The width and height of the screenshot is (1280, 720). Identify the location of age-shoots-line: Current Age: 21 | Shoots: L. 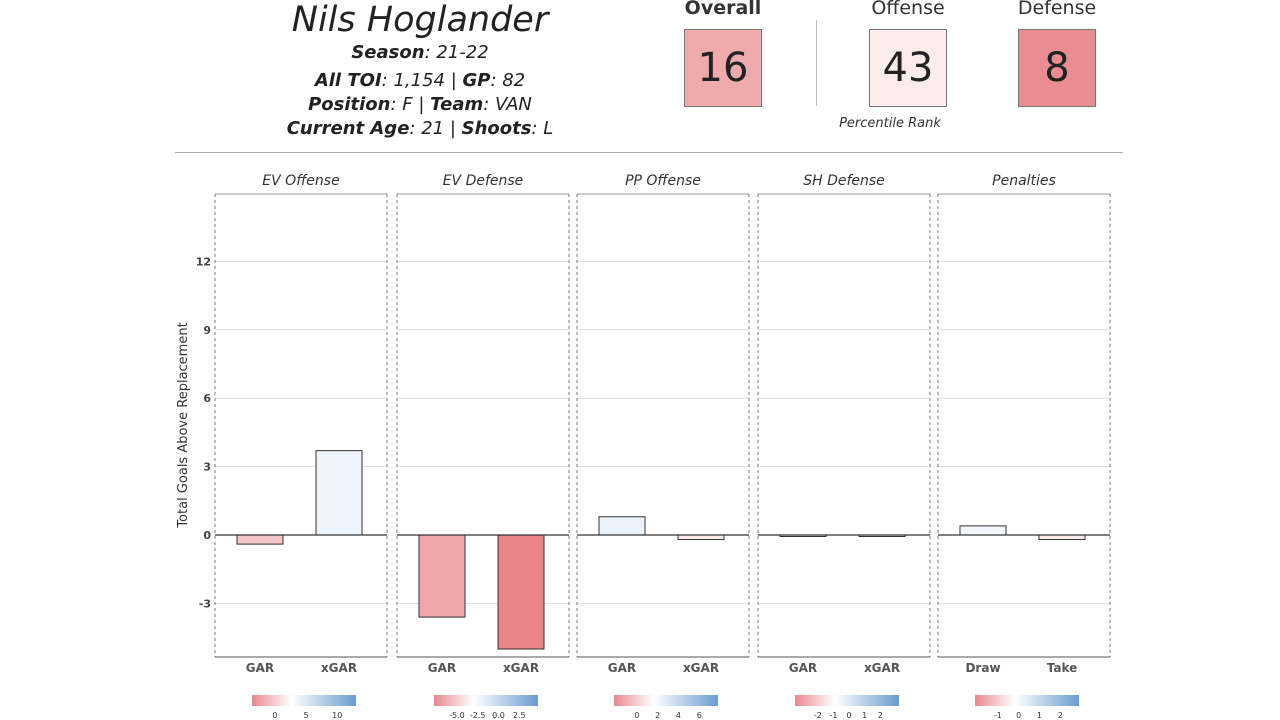
(420, 128).